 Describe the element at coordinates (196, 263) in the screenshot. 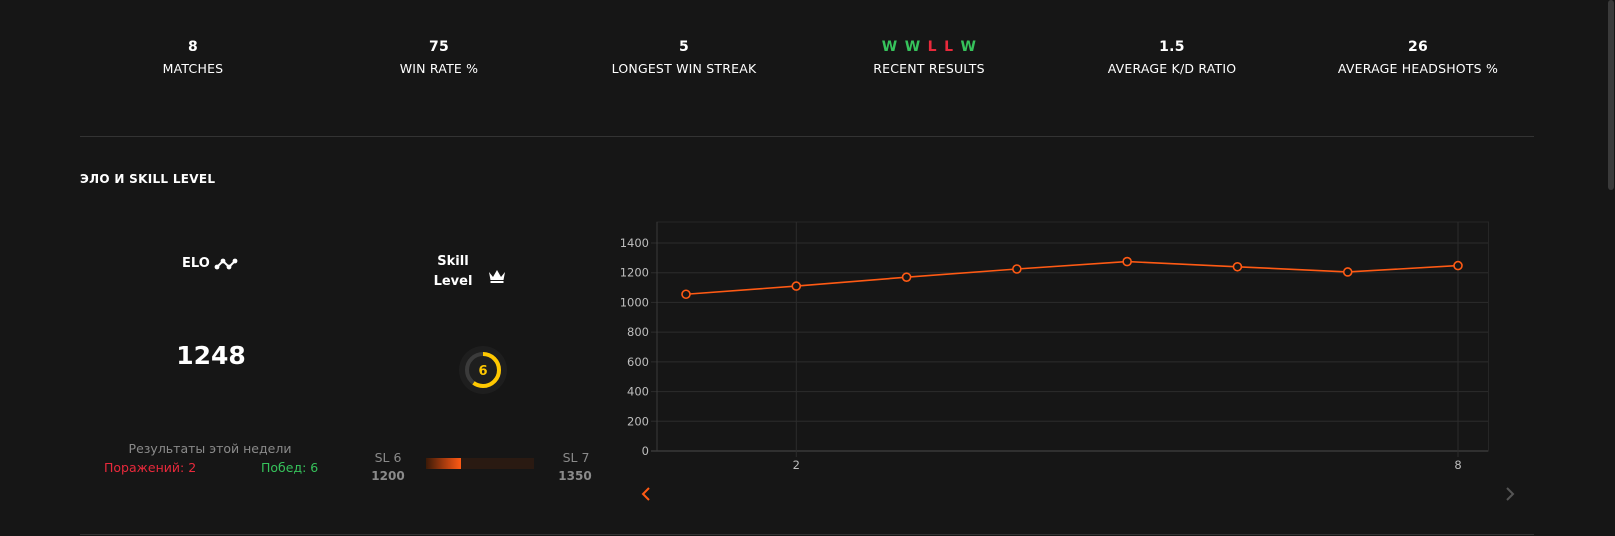

I see `elo-label: ELO` at that location.